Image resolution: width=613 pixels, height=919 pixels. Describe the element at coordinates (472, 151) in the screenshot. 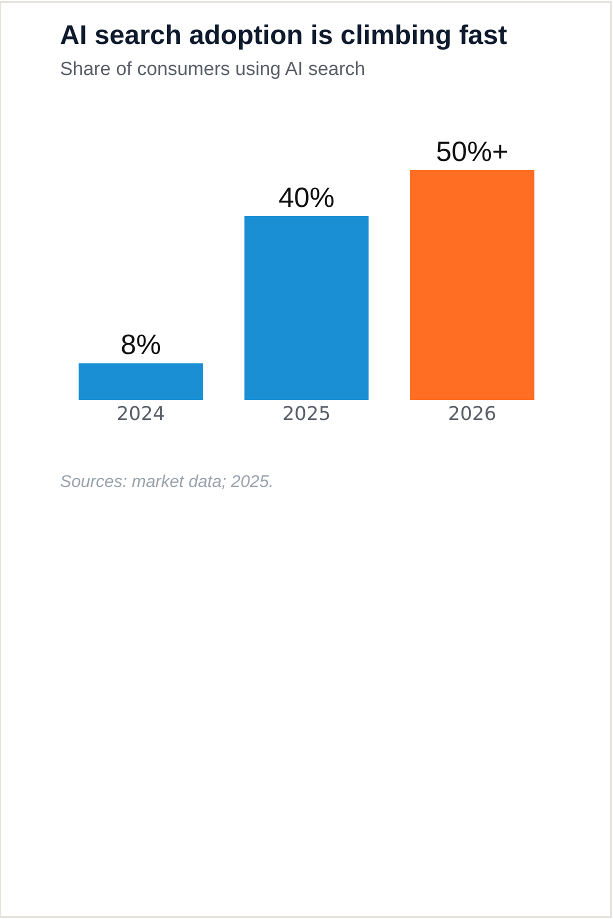

I see `data-label: 50%+` at that location.